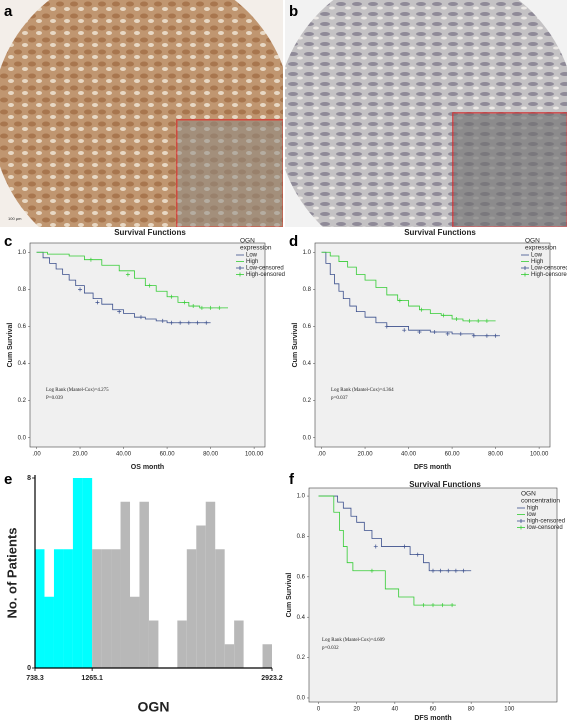 The width and height of the screenshot is (567, 727). I want to click on x-tick-label: 80, so click(471, 710).